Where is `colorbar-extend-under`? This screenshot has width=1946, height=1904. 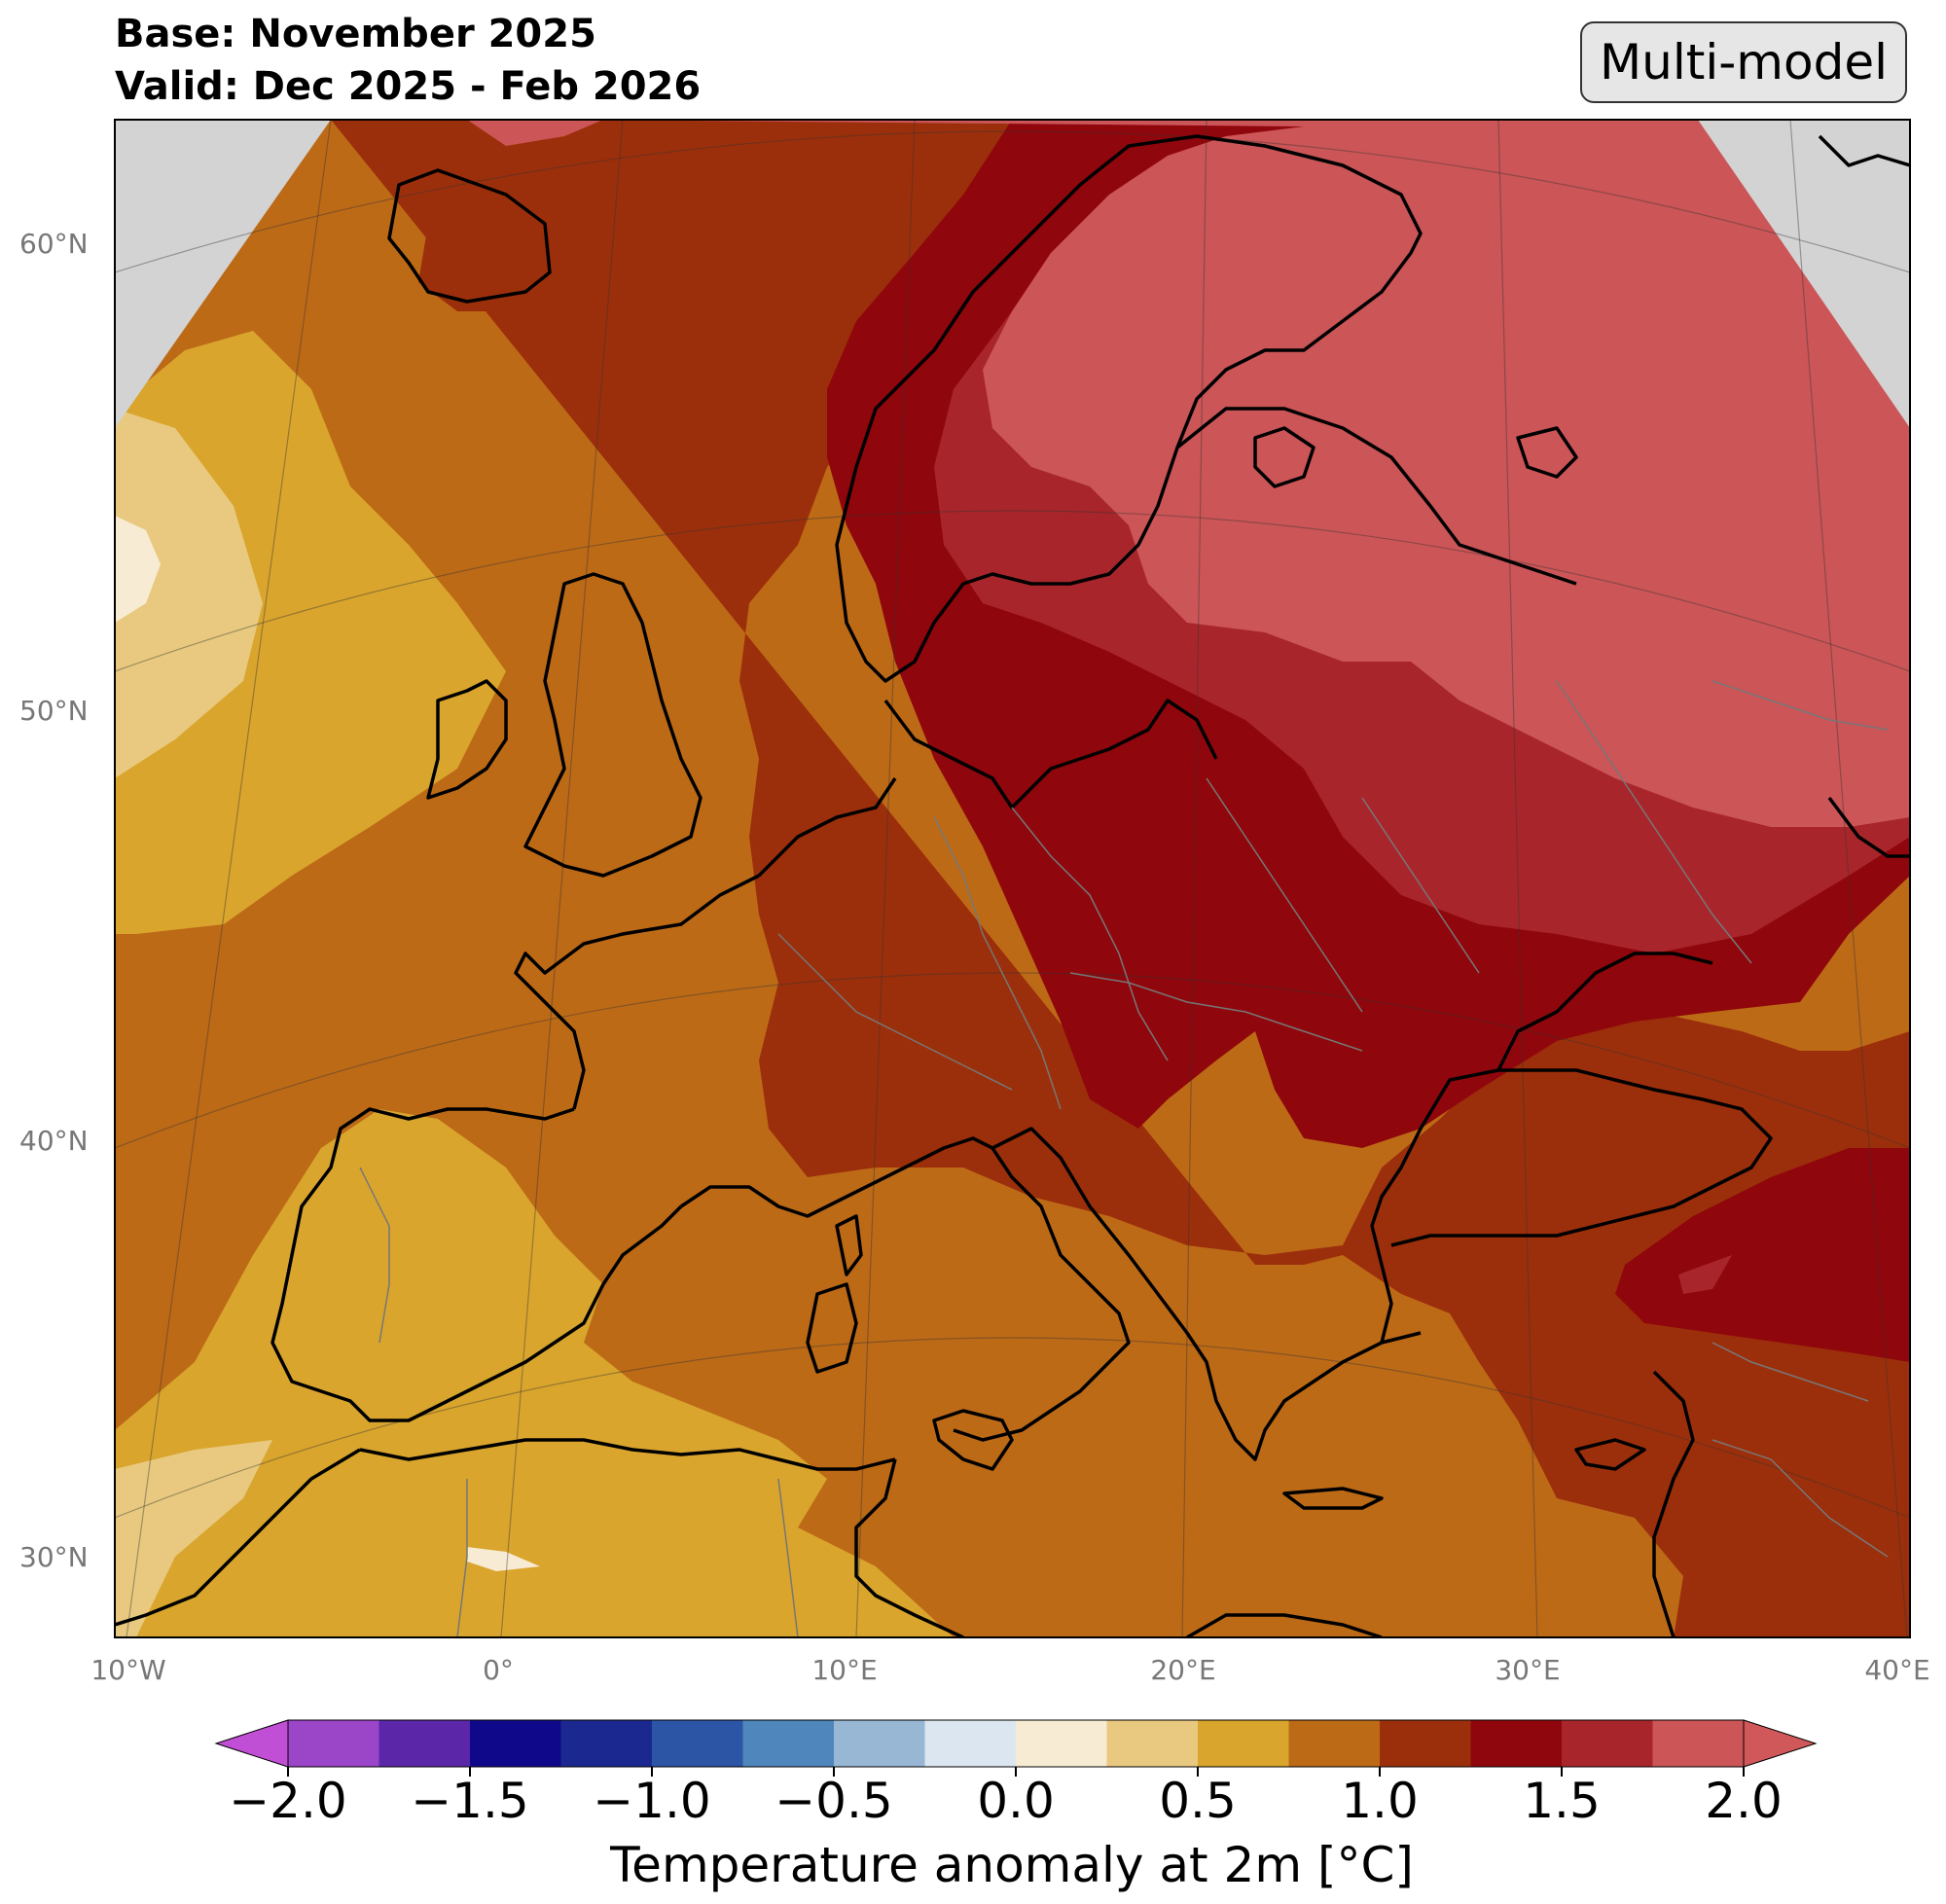 colorbar-extend-under is located at coordinates (251, 1743).